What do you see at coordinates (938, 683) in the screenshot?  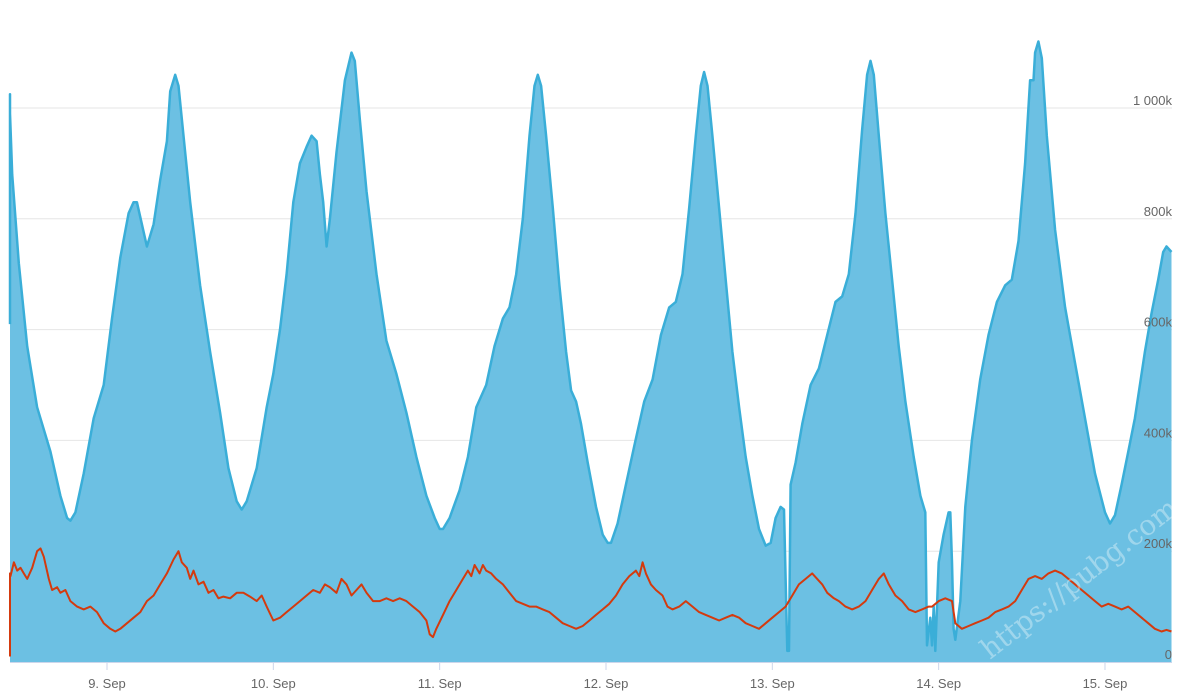 I see `x-tick-label: 14. Sep` at bounding box center [938, 683].